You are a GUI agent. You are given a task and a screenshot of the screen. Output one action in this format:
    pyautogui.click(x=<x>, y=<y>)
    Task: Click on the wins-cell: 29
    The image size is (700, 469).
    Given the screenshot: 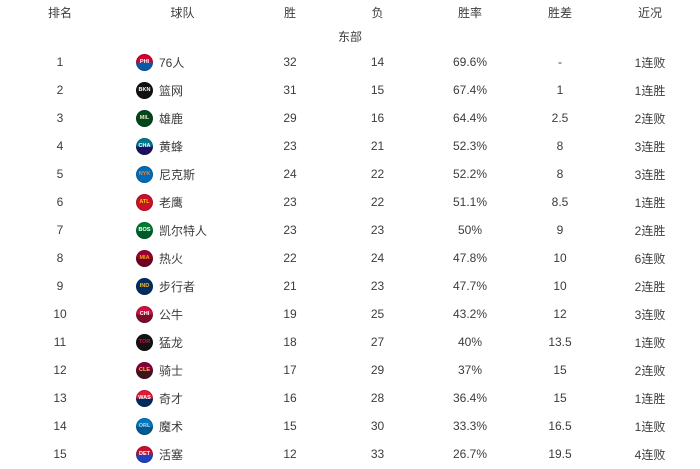 What is the action you would take?
    pyautogui.click(x=290, y=118)
    